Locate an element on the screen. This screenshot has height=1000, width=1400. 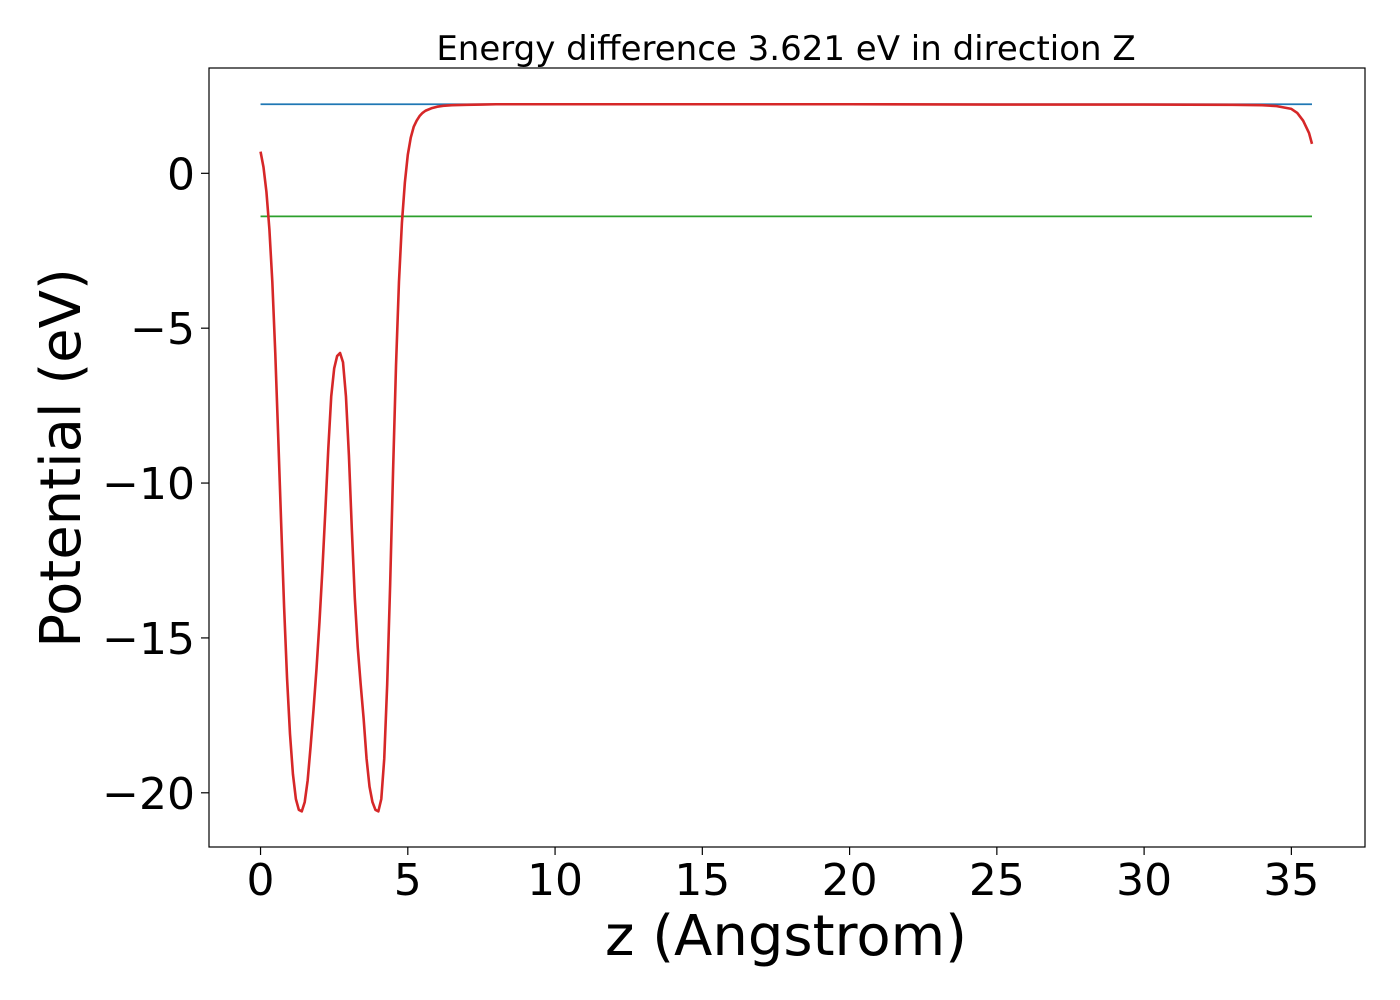
y-tick-label: −5 is located at coordinates (162, 329).